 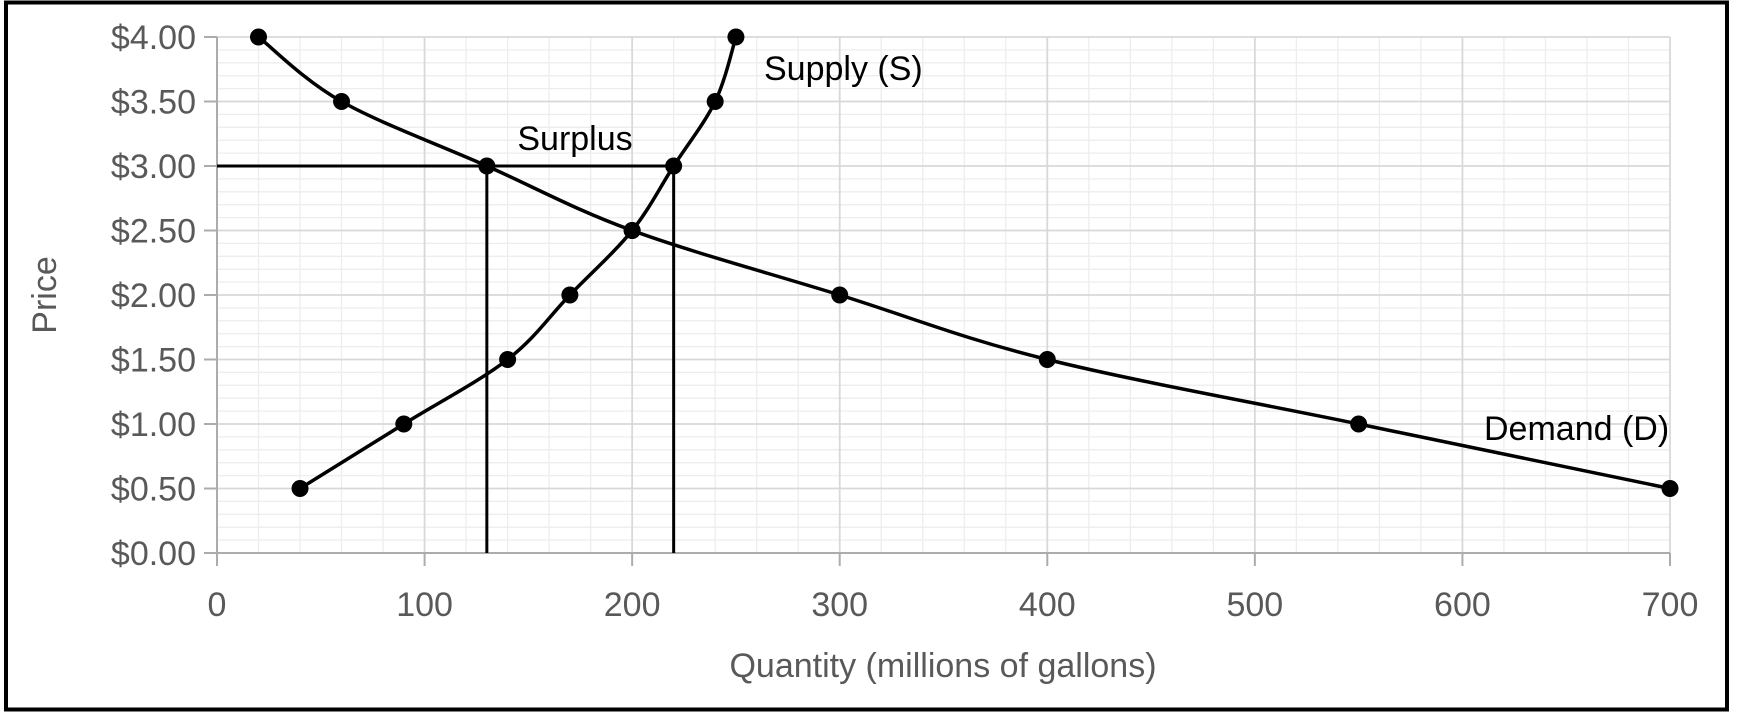 What do you see at coordinates (153, 296) in the screenshot?
I see `y-tick-label: $2.00` at bounding box center [153, 296].